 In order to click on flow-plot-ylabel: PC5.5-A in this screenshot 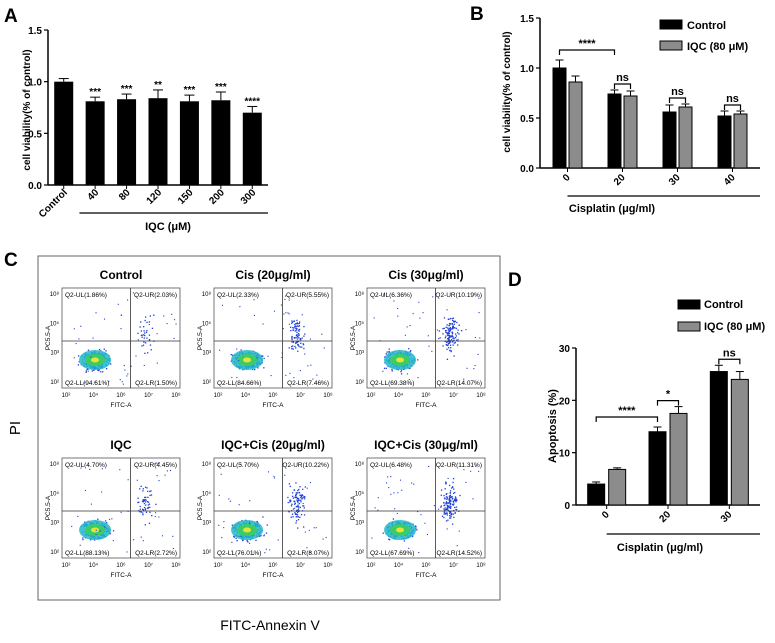, I will do `click(353, 507)`.